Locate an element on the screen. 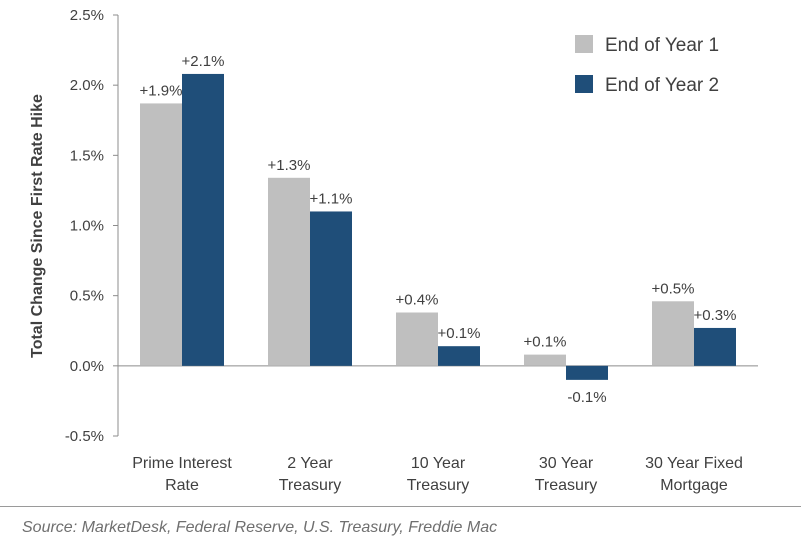 The image size is (801, 558). y-tick-label: 0.0% is located at coordinates (87, 366).